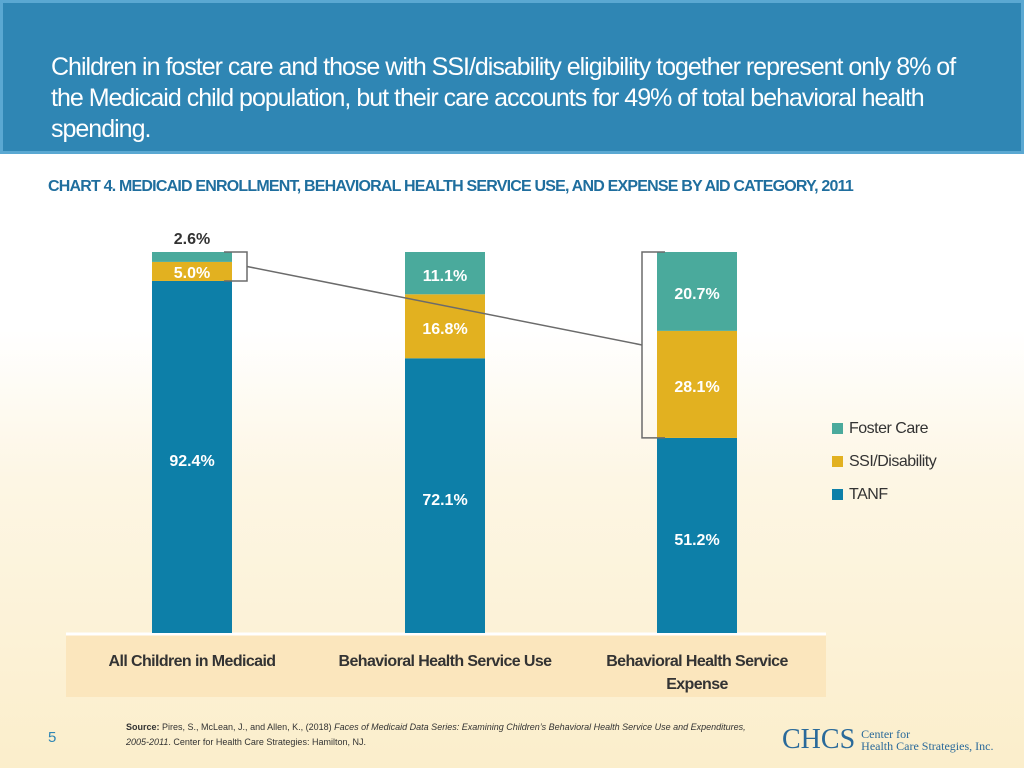  I want to click on data-label-foster-care-1: 2.6%, so click(192, 239).